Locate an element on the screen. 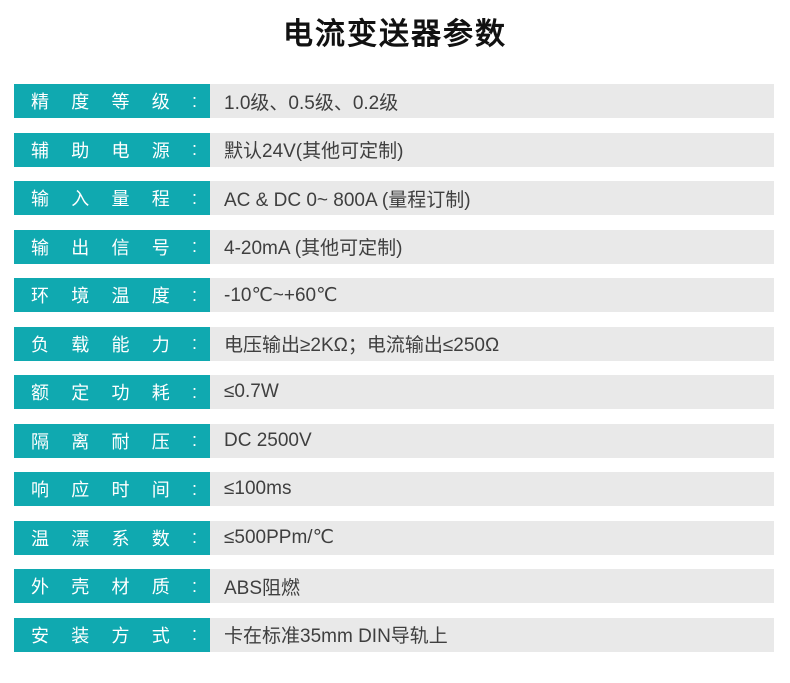  spec-label-char: 助 is located at coordinates (80, 150).